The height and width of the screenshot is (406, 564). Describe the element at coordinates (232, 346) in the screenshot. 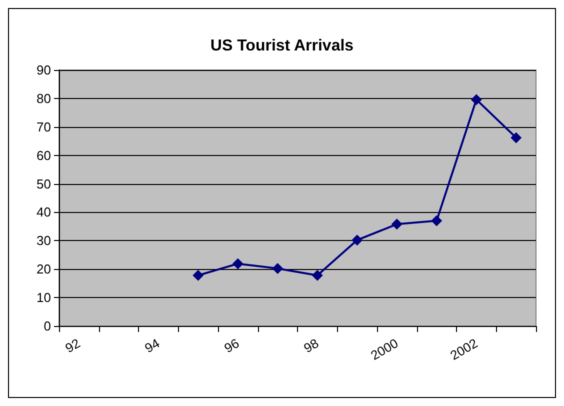

I see `x-tick-label: 96` at that location.